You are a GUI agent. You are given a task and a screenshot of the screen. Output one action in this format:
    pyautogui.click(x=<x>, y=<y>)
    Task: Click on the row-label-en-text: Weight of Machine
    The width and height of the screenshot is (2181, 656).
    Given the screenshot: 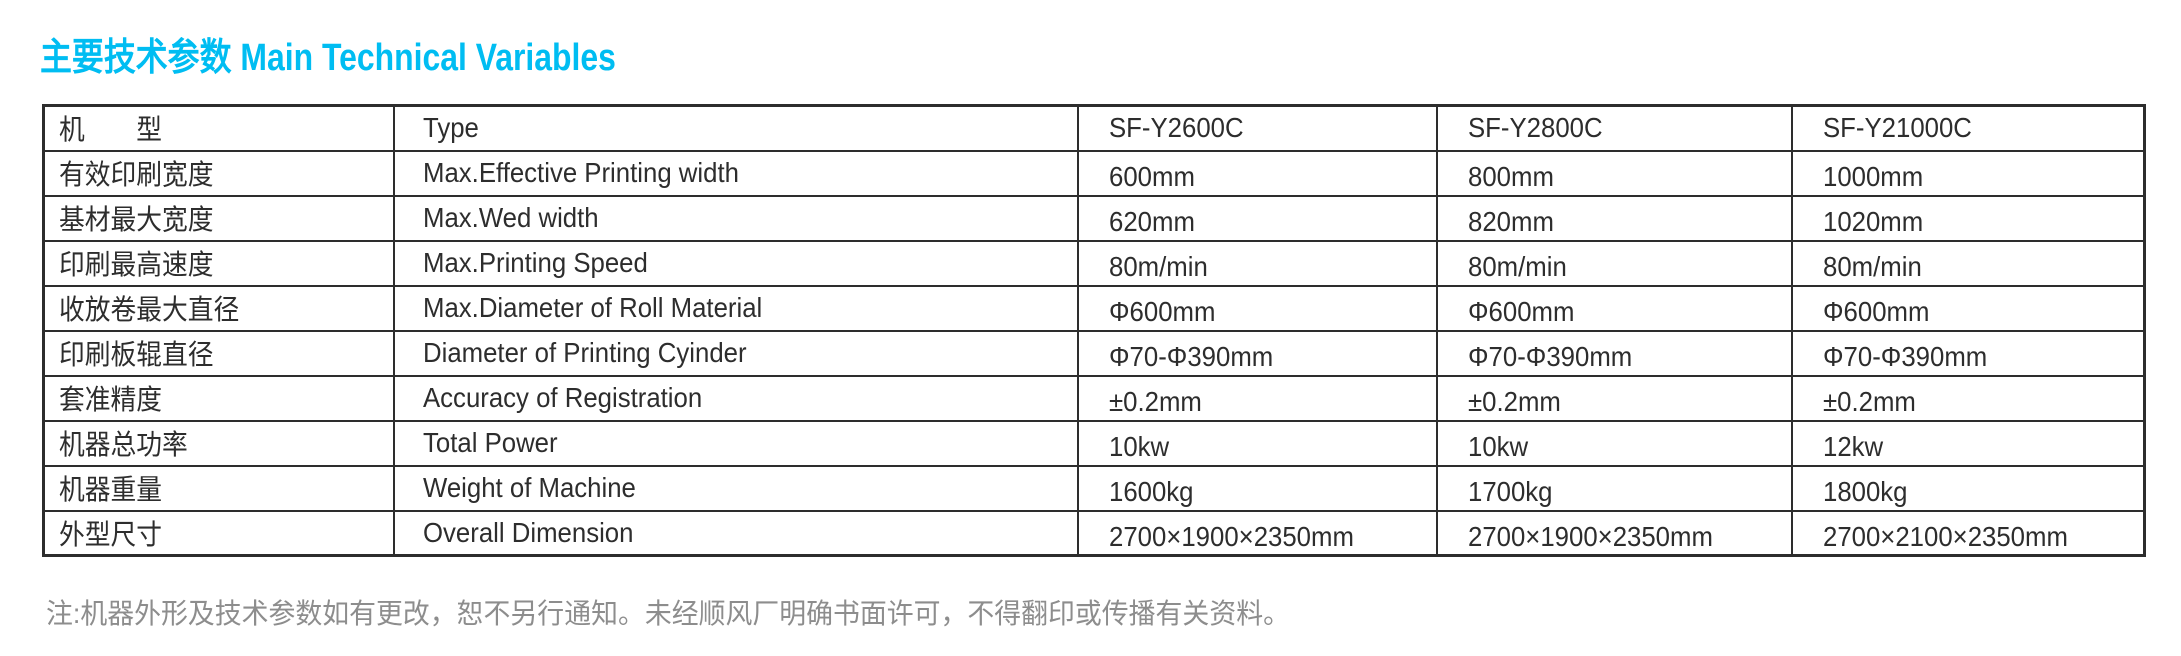 What is the action you would take?
    pyautogui.click(x=529, y=487)
    